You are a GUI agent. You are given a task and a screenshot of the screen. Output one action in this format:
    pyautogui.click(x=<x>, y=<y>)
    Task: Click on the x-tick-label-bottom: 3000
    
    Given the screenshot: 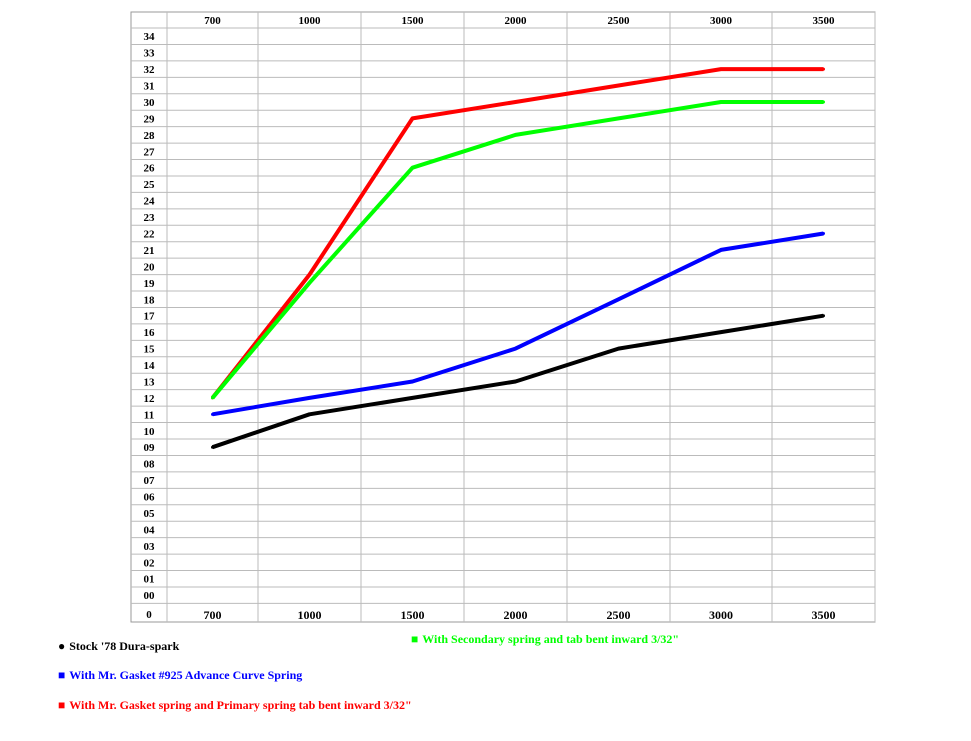 What is the action you would take?
    pyautogui.click(x=721, y=615)
    